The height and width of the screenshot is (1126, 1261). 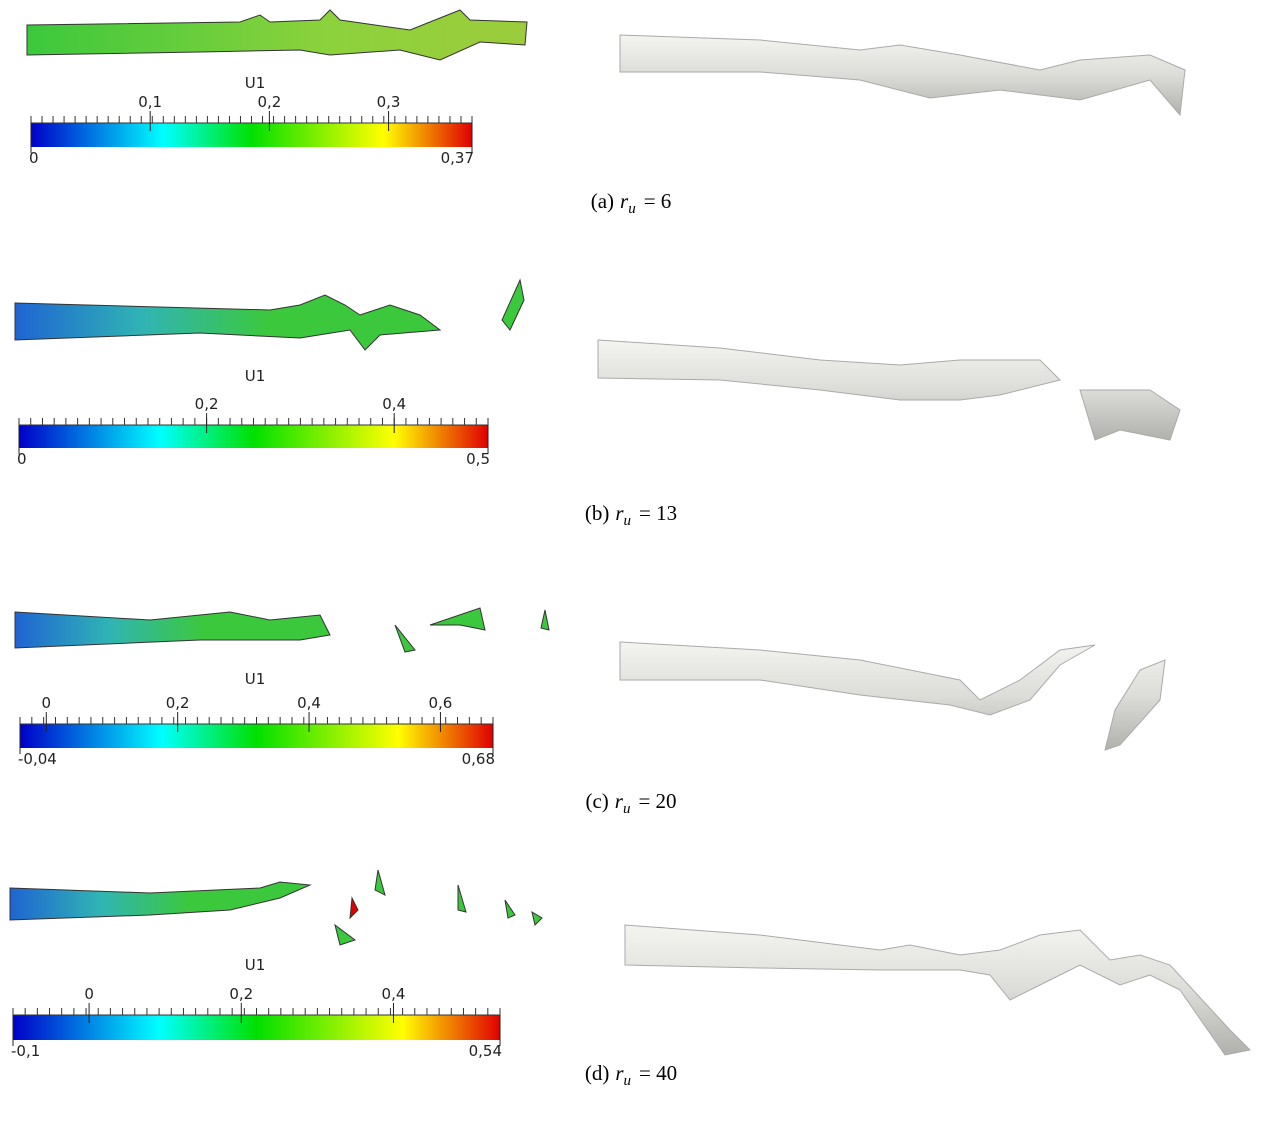 What do you see at coordinates (478, 759) in the screenshot?
I see `max-label: 0,68` at bounding box center [478, 759].